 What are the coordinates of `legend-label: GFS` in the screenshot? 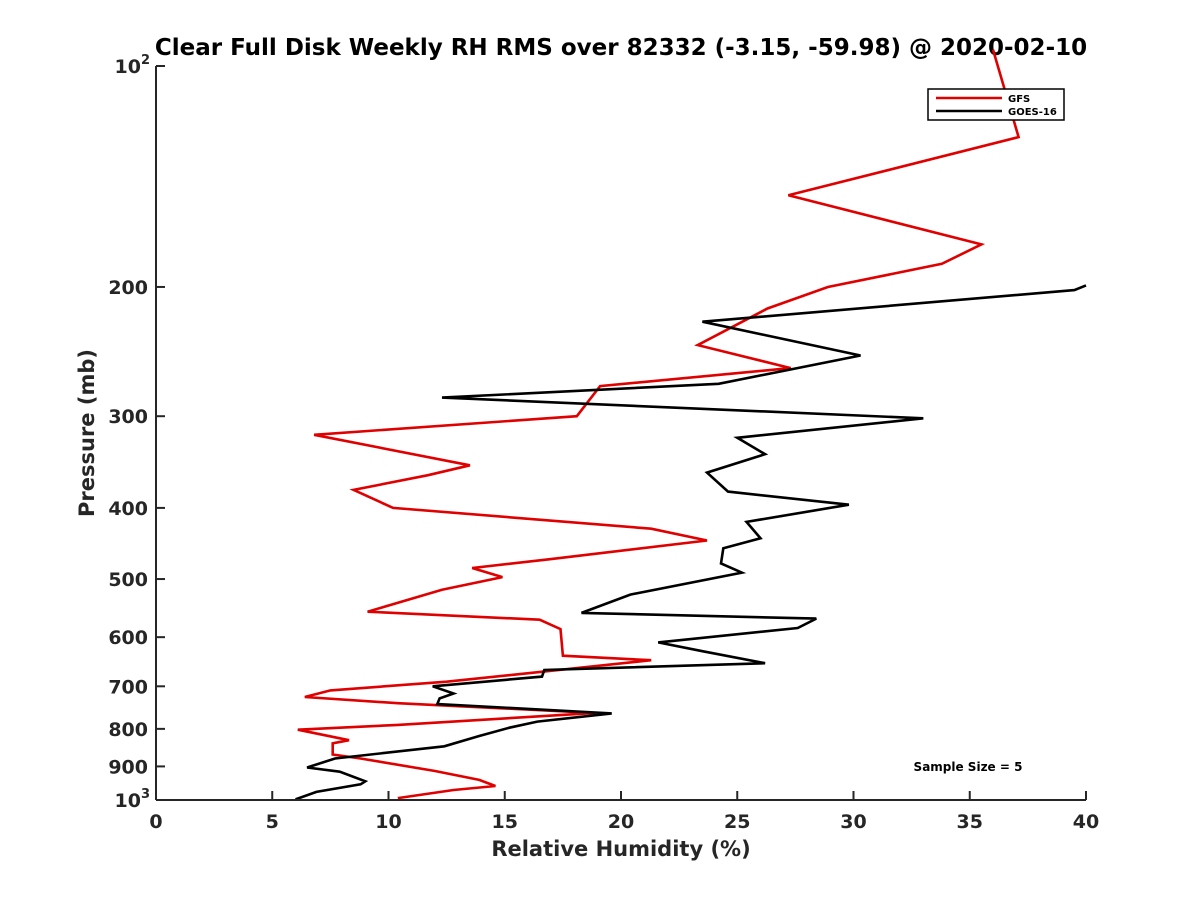 It's located at (1019, 99).